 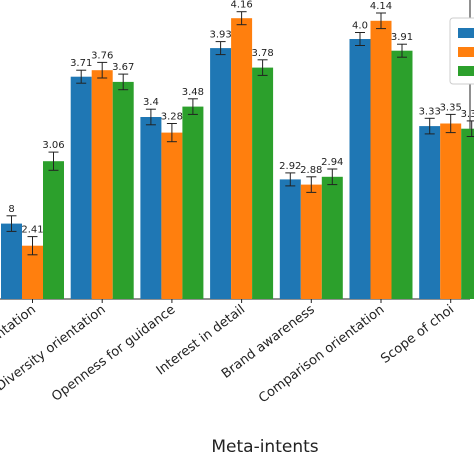 What do you see at coordinates (53, 145) in the screenshot?
I see `value-label-2-0: 3.06` at bounding box center [53, 145].